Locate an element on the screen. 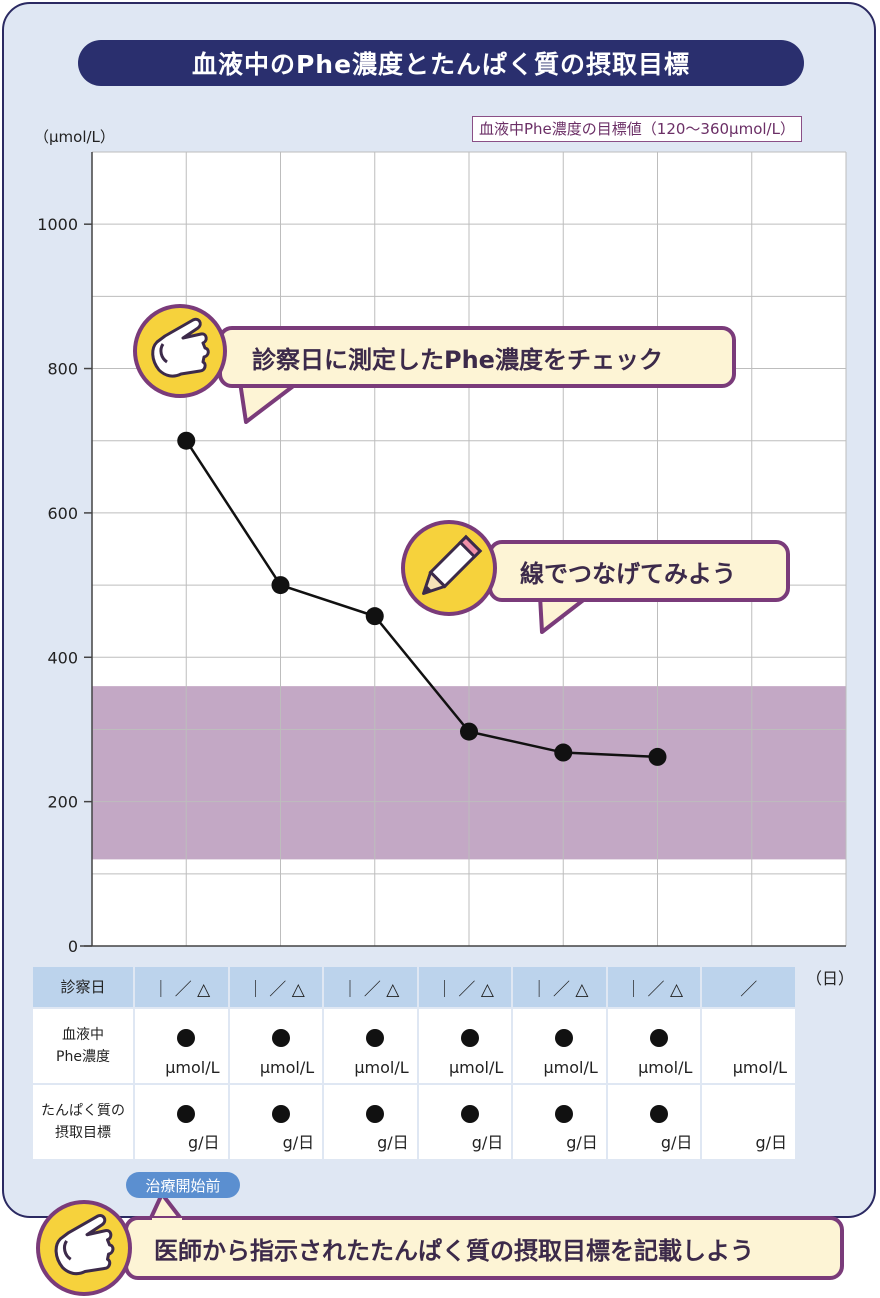 This screenshot has height=1298, width=880. callout-record-target: 医師から指示されたたんぱく質の摂取目標を記載しよう is located at coordinates (484, 1248).